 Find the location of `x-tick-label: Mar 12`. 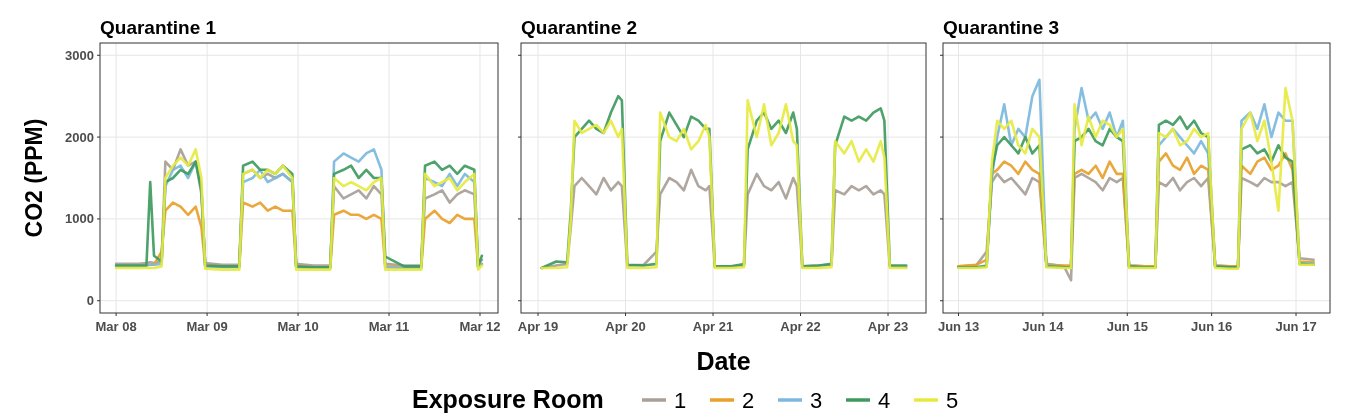

x-tick-label: Mar 12 is located at coordinates (480, 326).